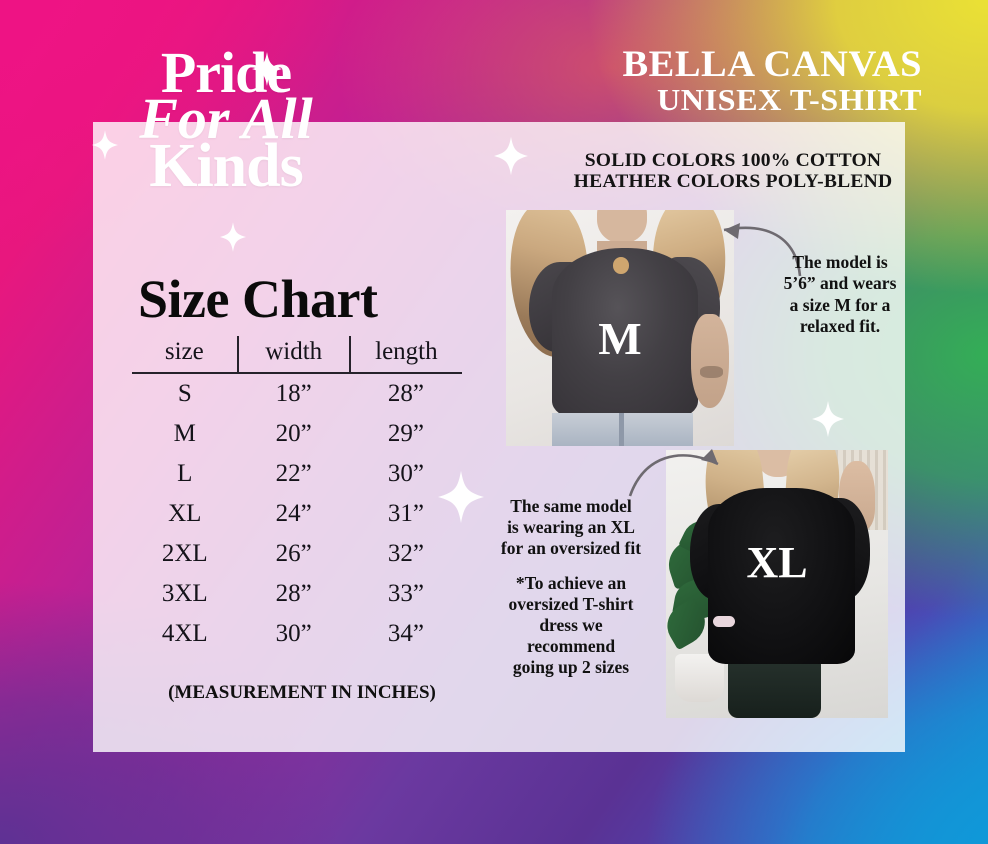  What do you see at coordinates (733, 160) in the screenshot?
I see `fabric-line-1: SOLID COLORS 100% COTTON` at bounding box center [733, 160].